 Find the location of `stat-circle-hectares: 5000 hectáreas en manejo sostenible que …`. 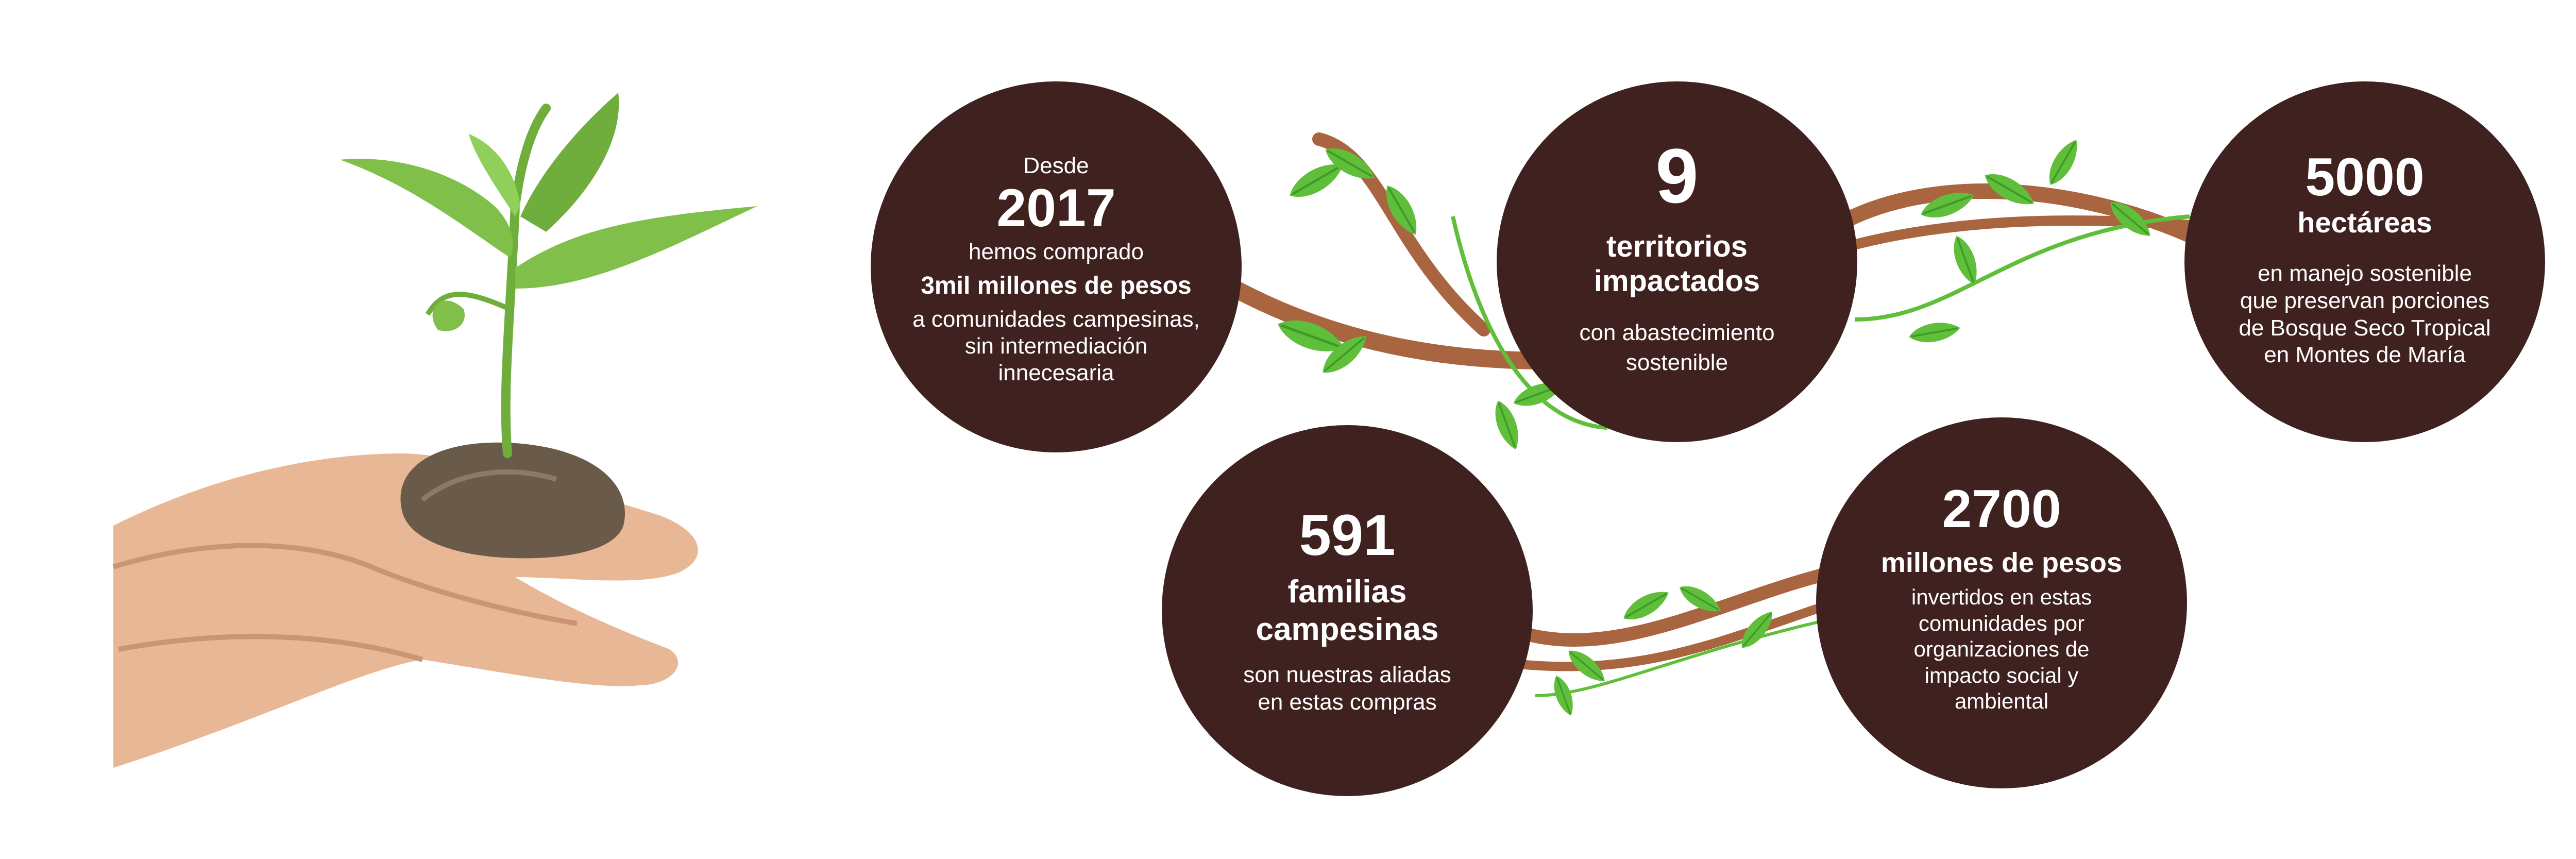

stat-circle-hectares: 5000 hectáreas en manejo sostenible que … is located at coordinates (2365, 261).